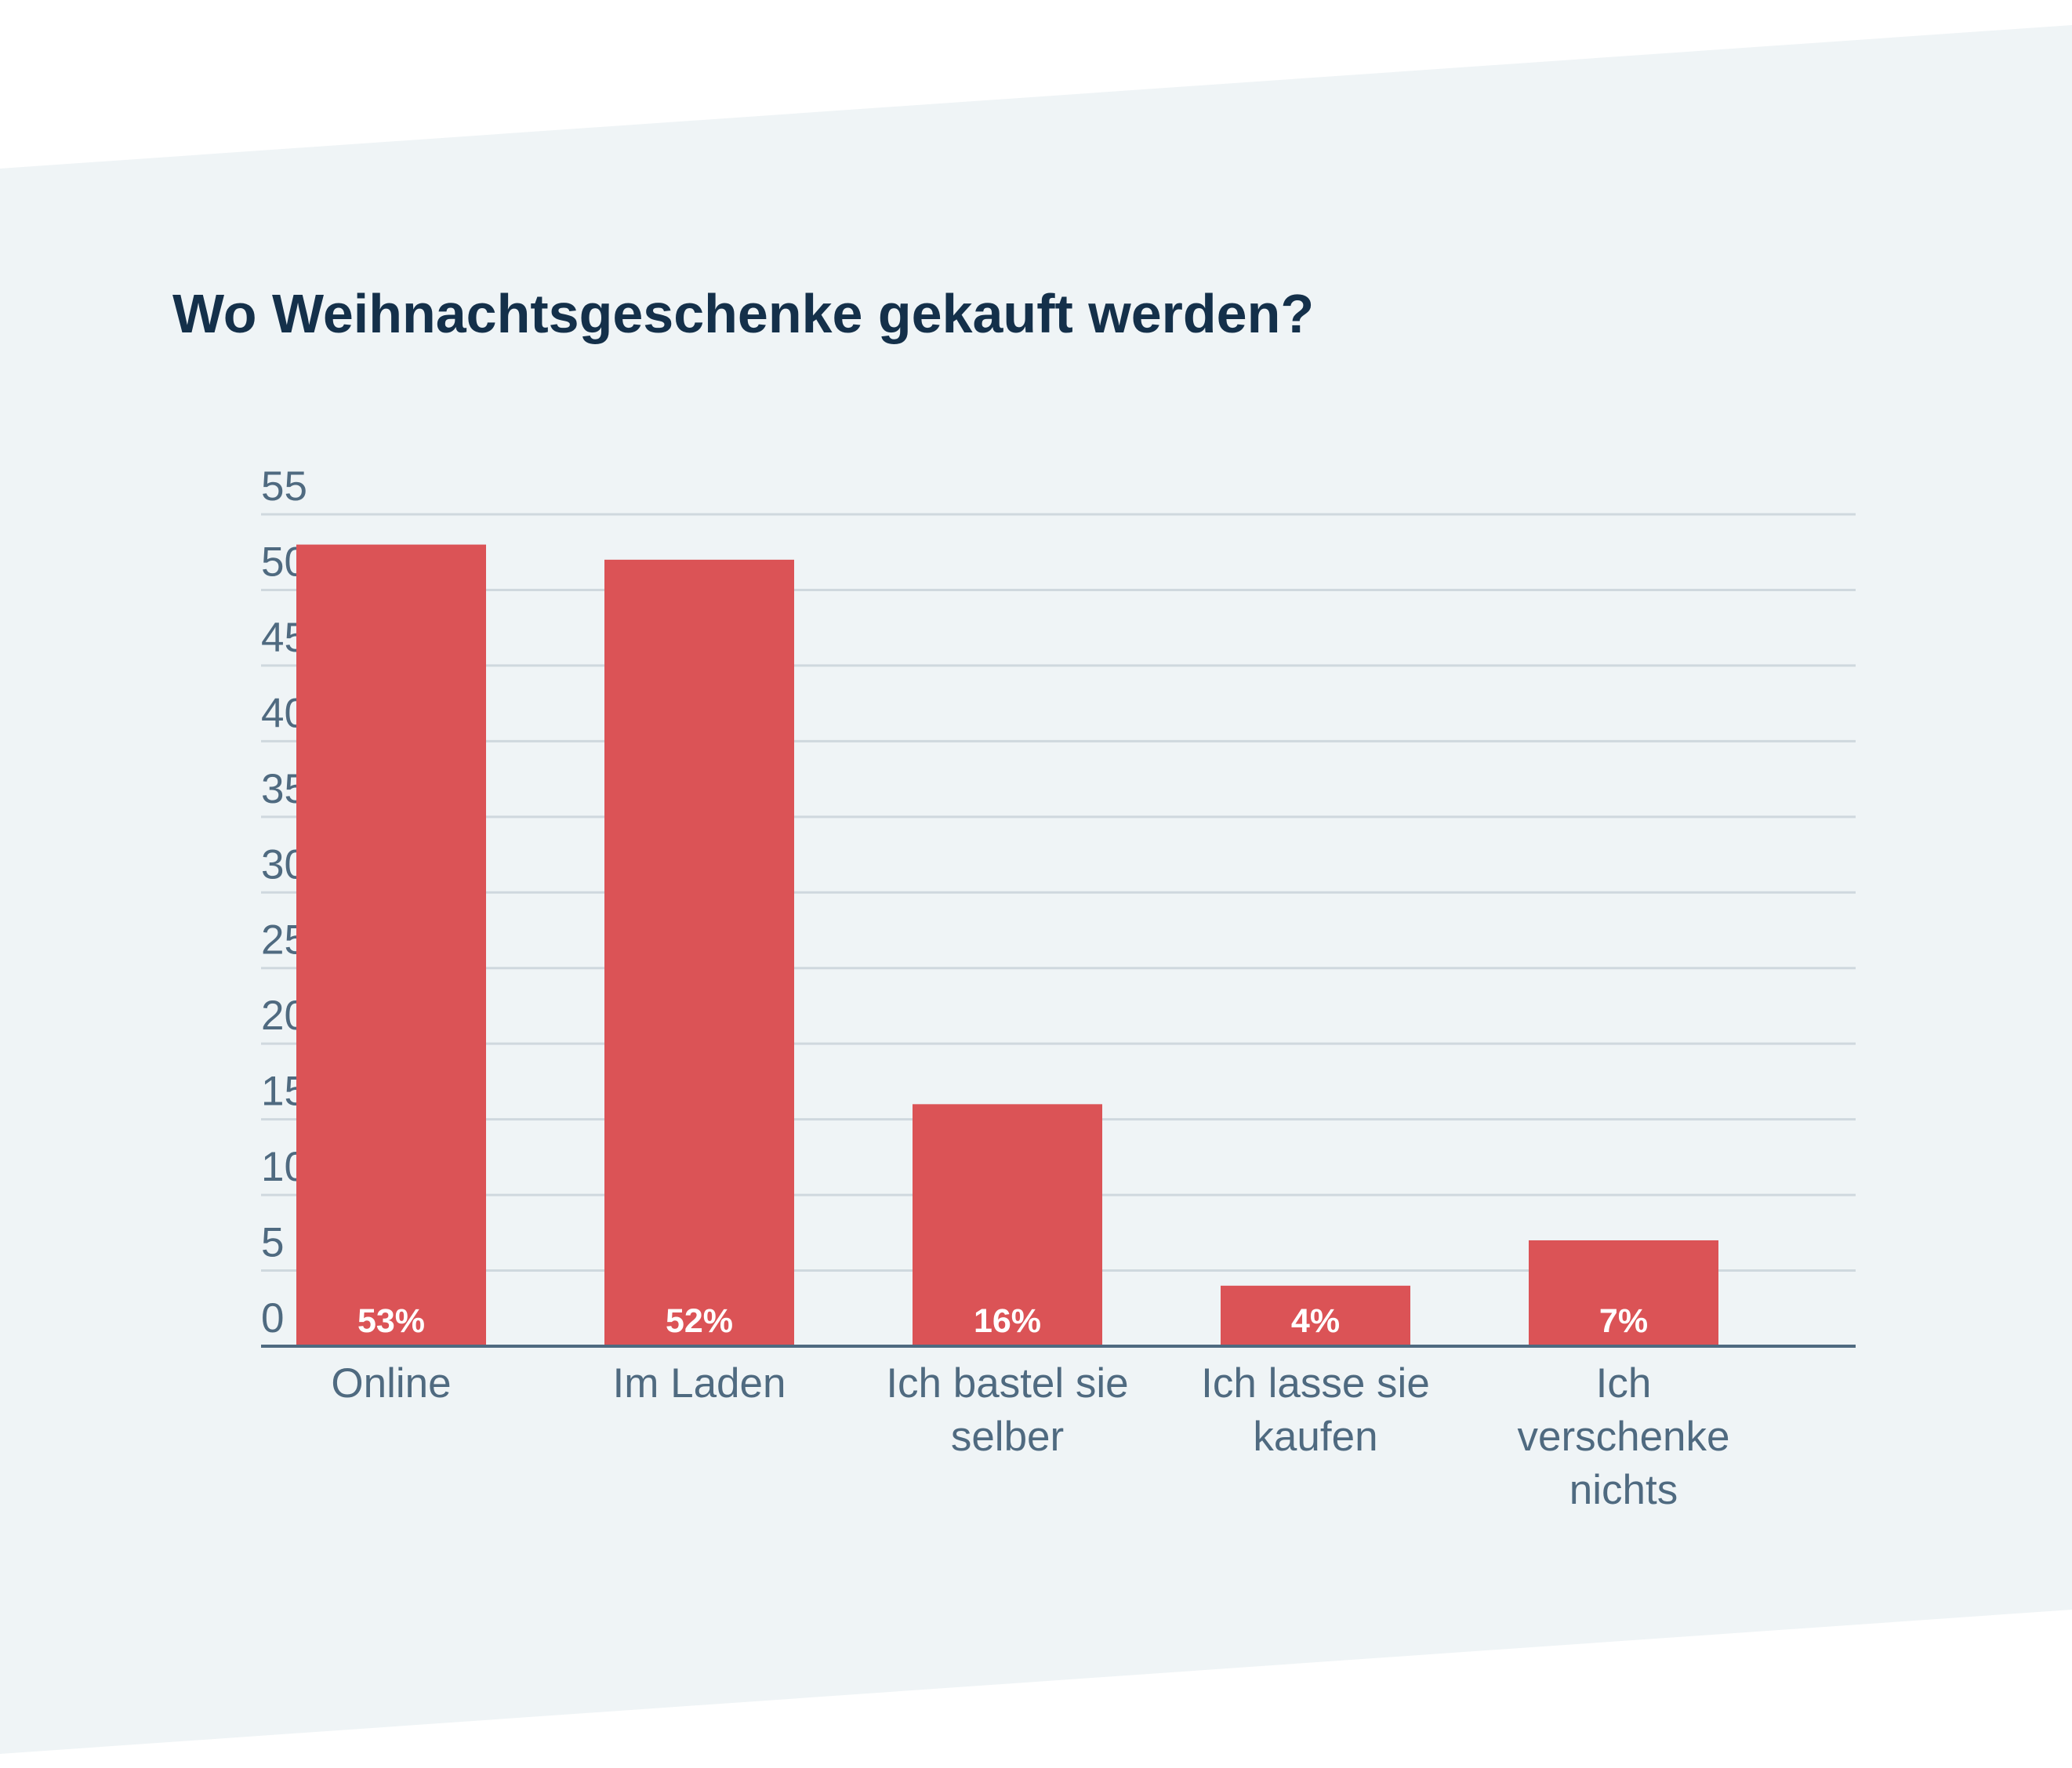 The height and width of the screenshot is (1768, 2072). I want to click on category-label-line: Im Laden, so click(699, 1383).